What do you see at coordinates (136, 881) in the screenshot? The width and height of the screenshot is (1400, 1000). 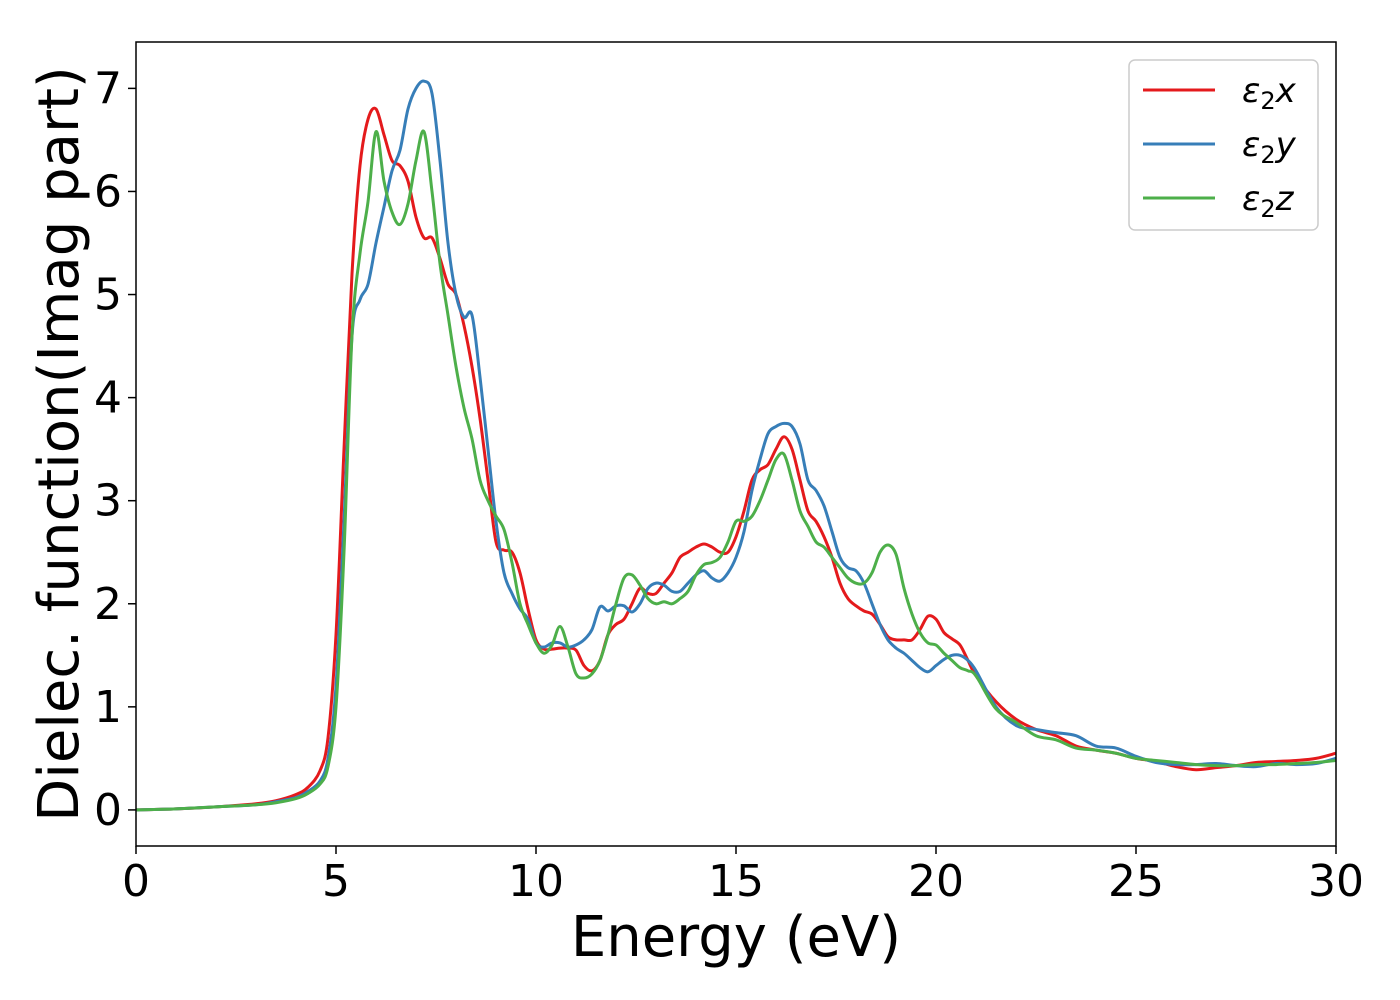 I see `x-tick-label: 0` at bounding box center [136, 881].